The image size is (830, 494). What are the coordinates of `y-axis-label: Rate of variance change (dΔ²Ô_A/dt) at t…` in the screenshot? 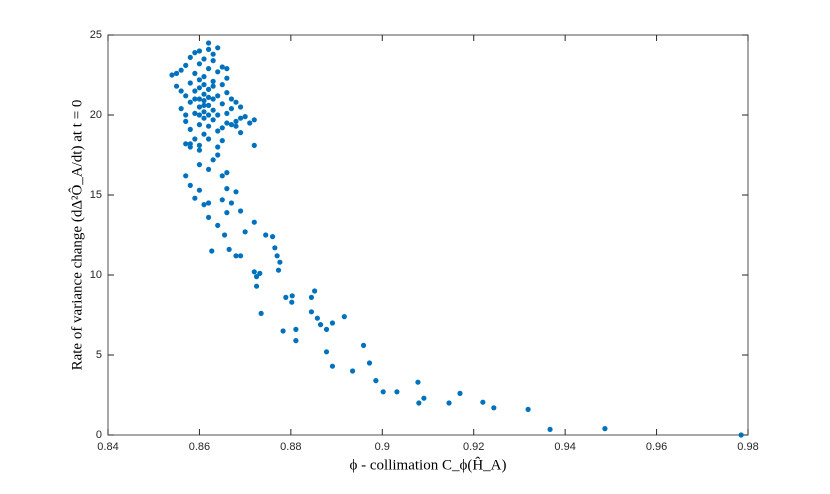 It's located at (76, 235).